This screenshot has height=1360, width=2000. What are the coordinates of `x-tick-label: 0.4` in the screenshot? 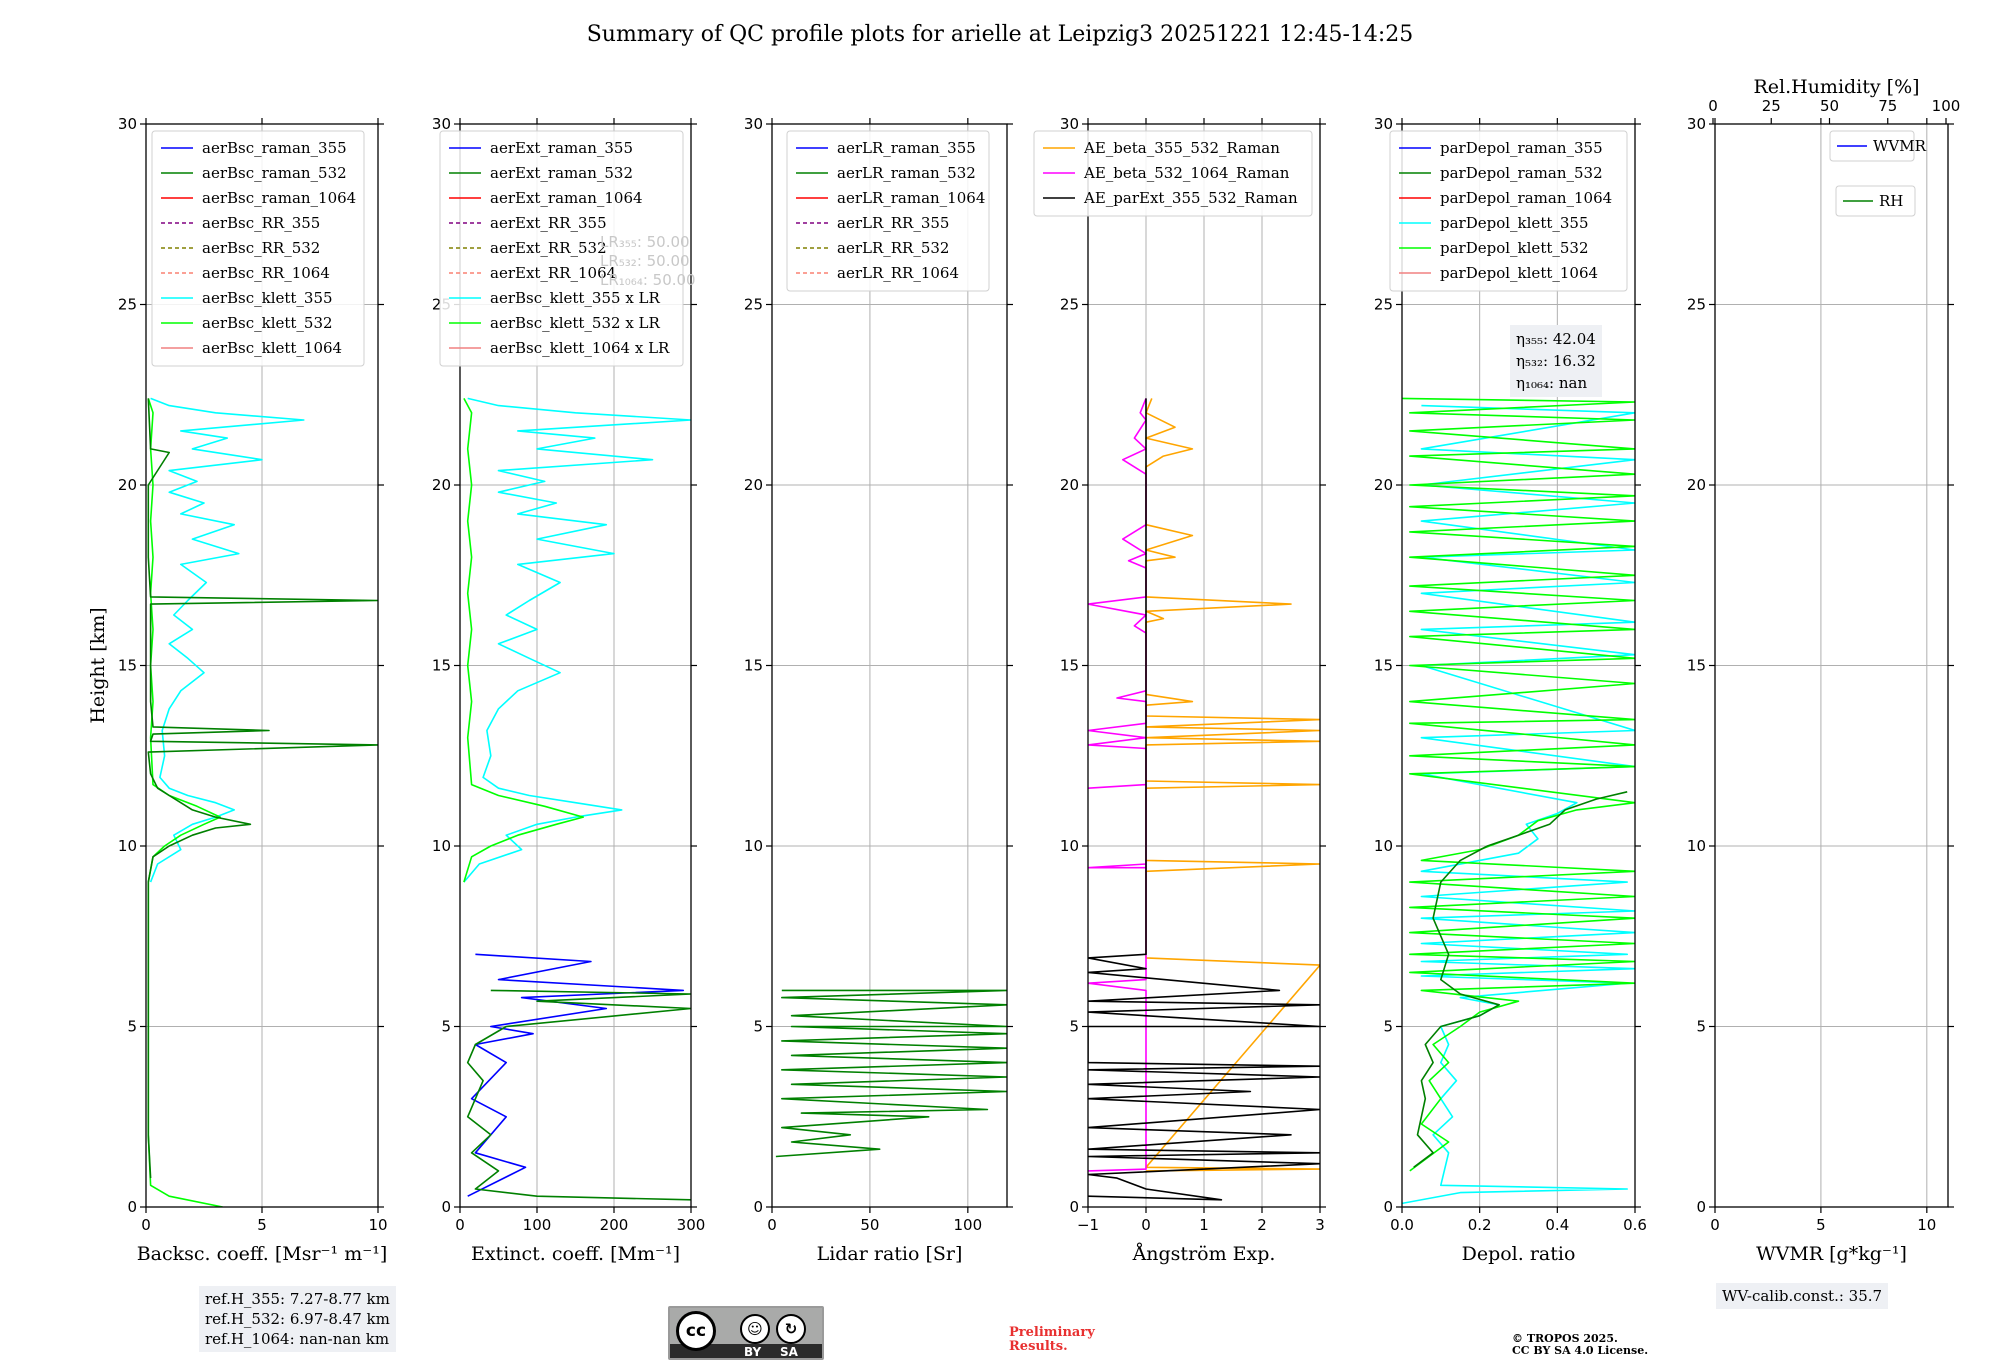 It's located at (1557, 1225).